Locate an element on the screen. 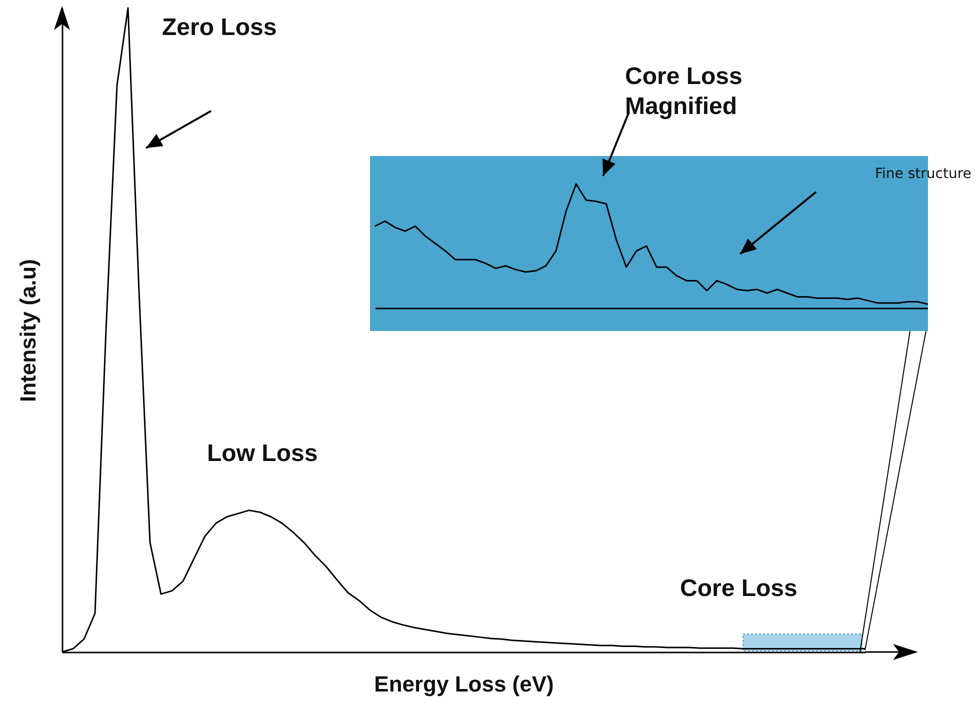 This screenshot has height=707, width=977. y-axis-title: Intensity (a.u) is located at coordinates (28, 330).